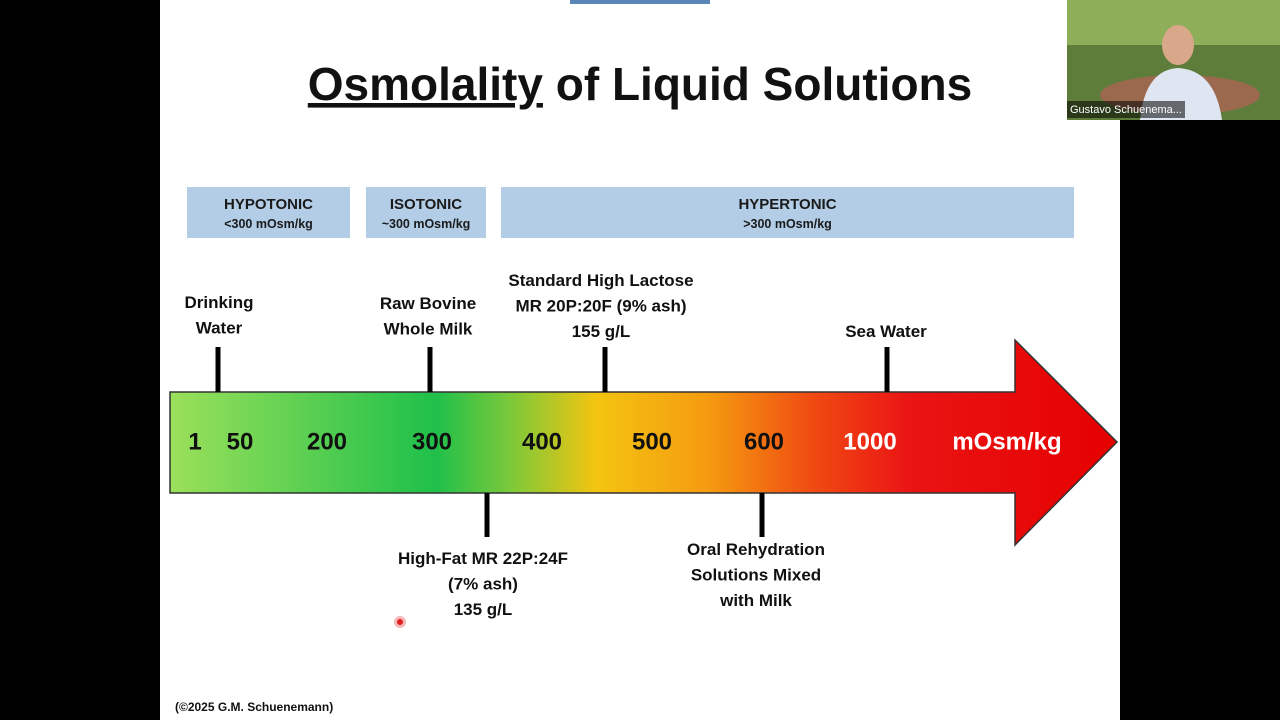 The width and height of the screenshot is (1280, 720). Describe the element at coordinates (624, 441) in the screenshot. I see `scale: 1 50 200 300 400 500 600 1000 mOsm/kg` at that location.